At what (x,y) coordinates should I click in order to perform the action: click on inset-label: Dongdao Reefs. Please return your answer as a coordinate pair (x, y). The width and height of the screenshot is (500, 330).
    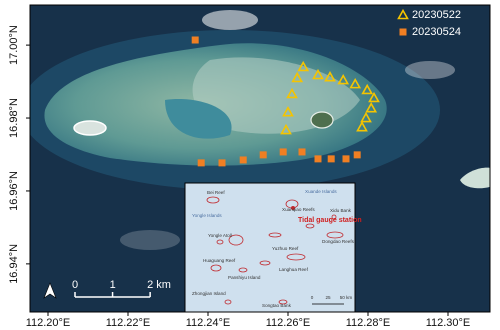
    Looking at the image, I should click on (338, 241).